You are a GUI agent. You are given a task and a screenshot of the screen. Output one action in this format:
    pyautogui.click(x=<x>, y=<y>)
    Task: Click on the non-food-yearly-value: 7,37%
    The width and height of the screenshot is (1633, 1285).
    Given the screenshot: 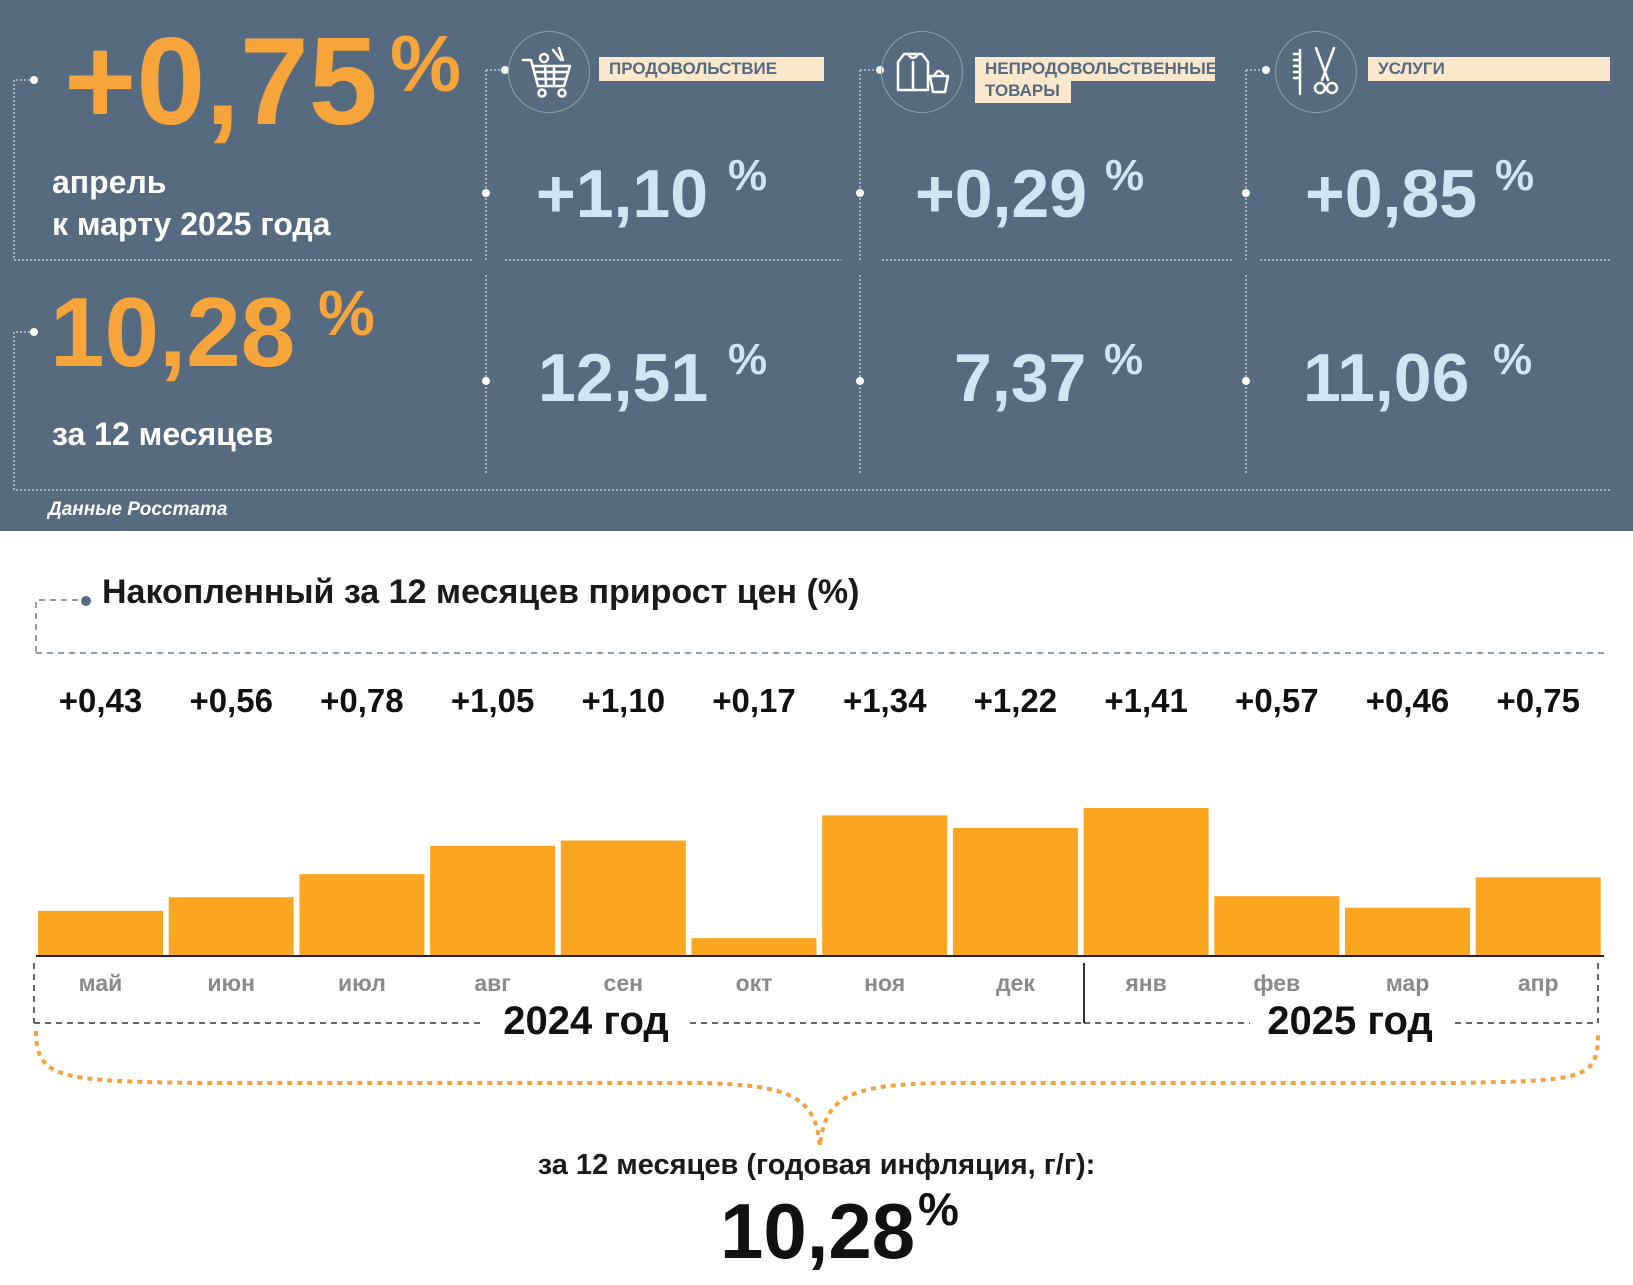 What is the action you would take?
    pyautogui.click(x=1049, y=375)
    